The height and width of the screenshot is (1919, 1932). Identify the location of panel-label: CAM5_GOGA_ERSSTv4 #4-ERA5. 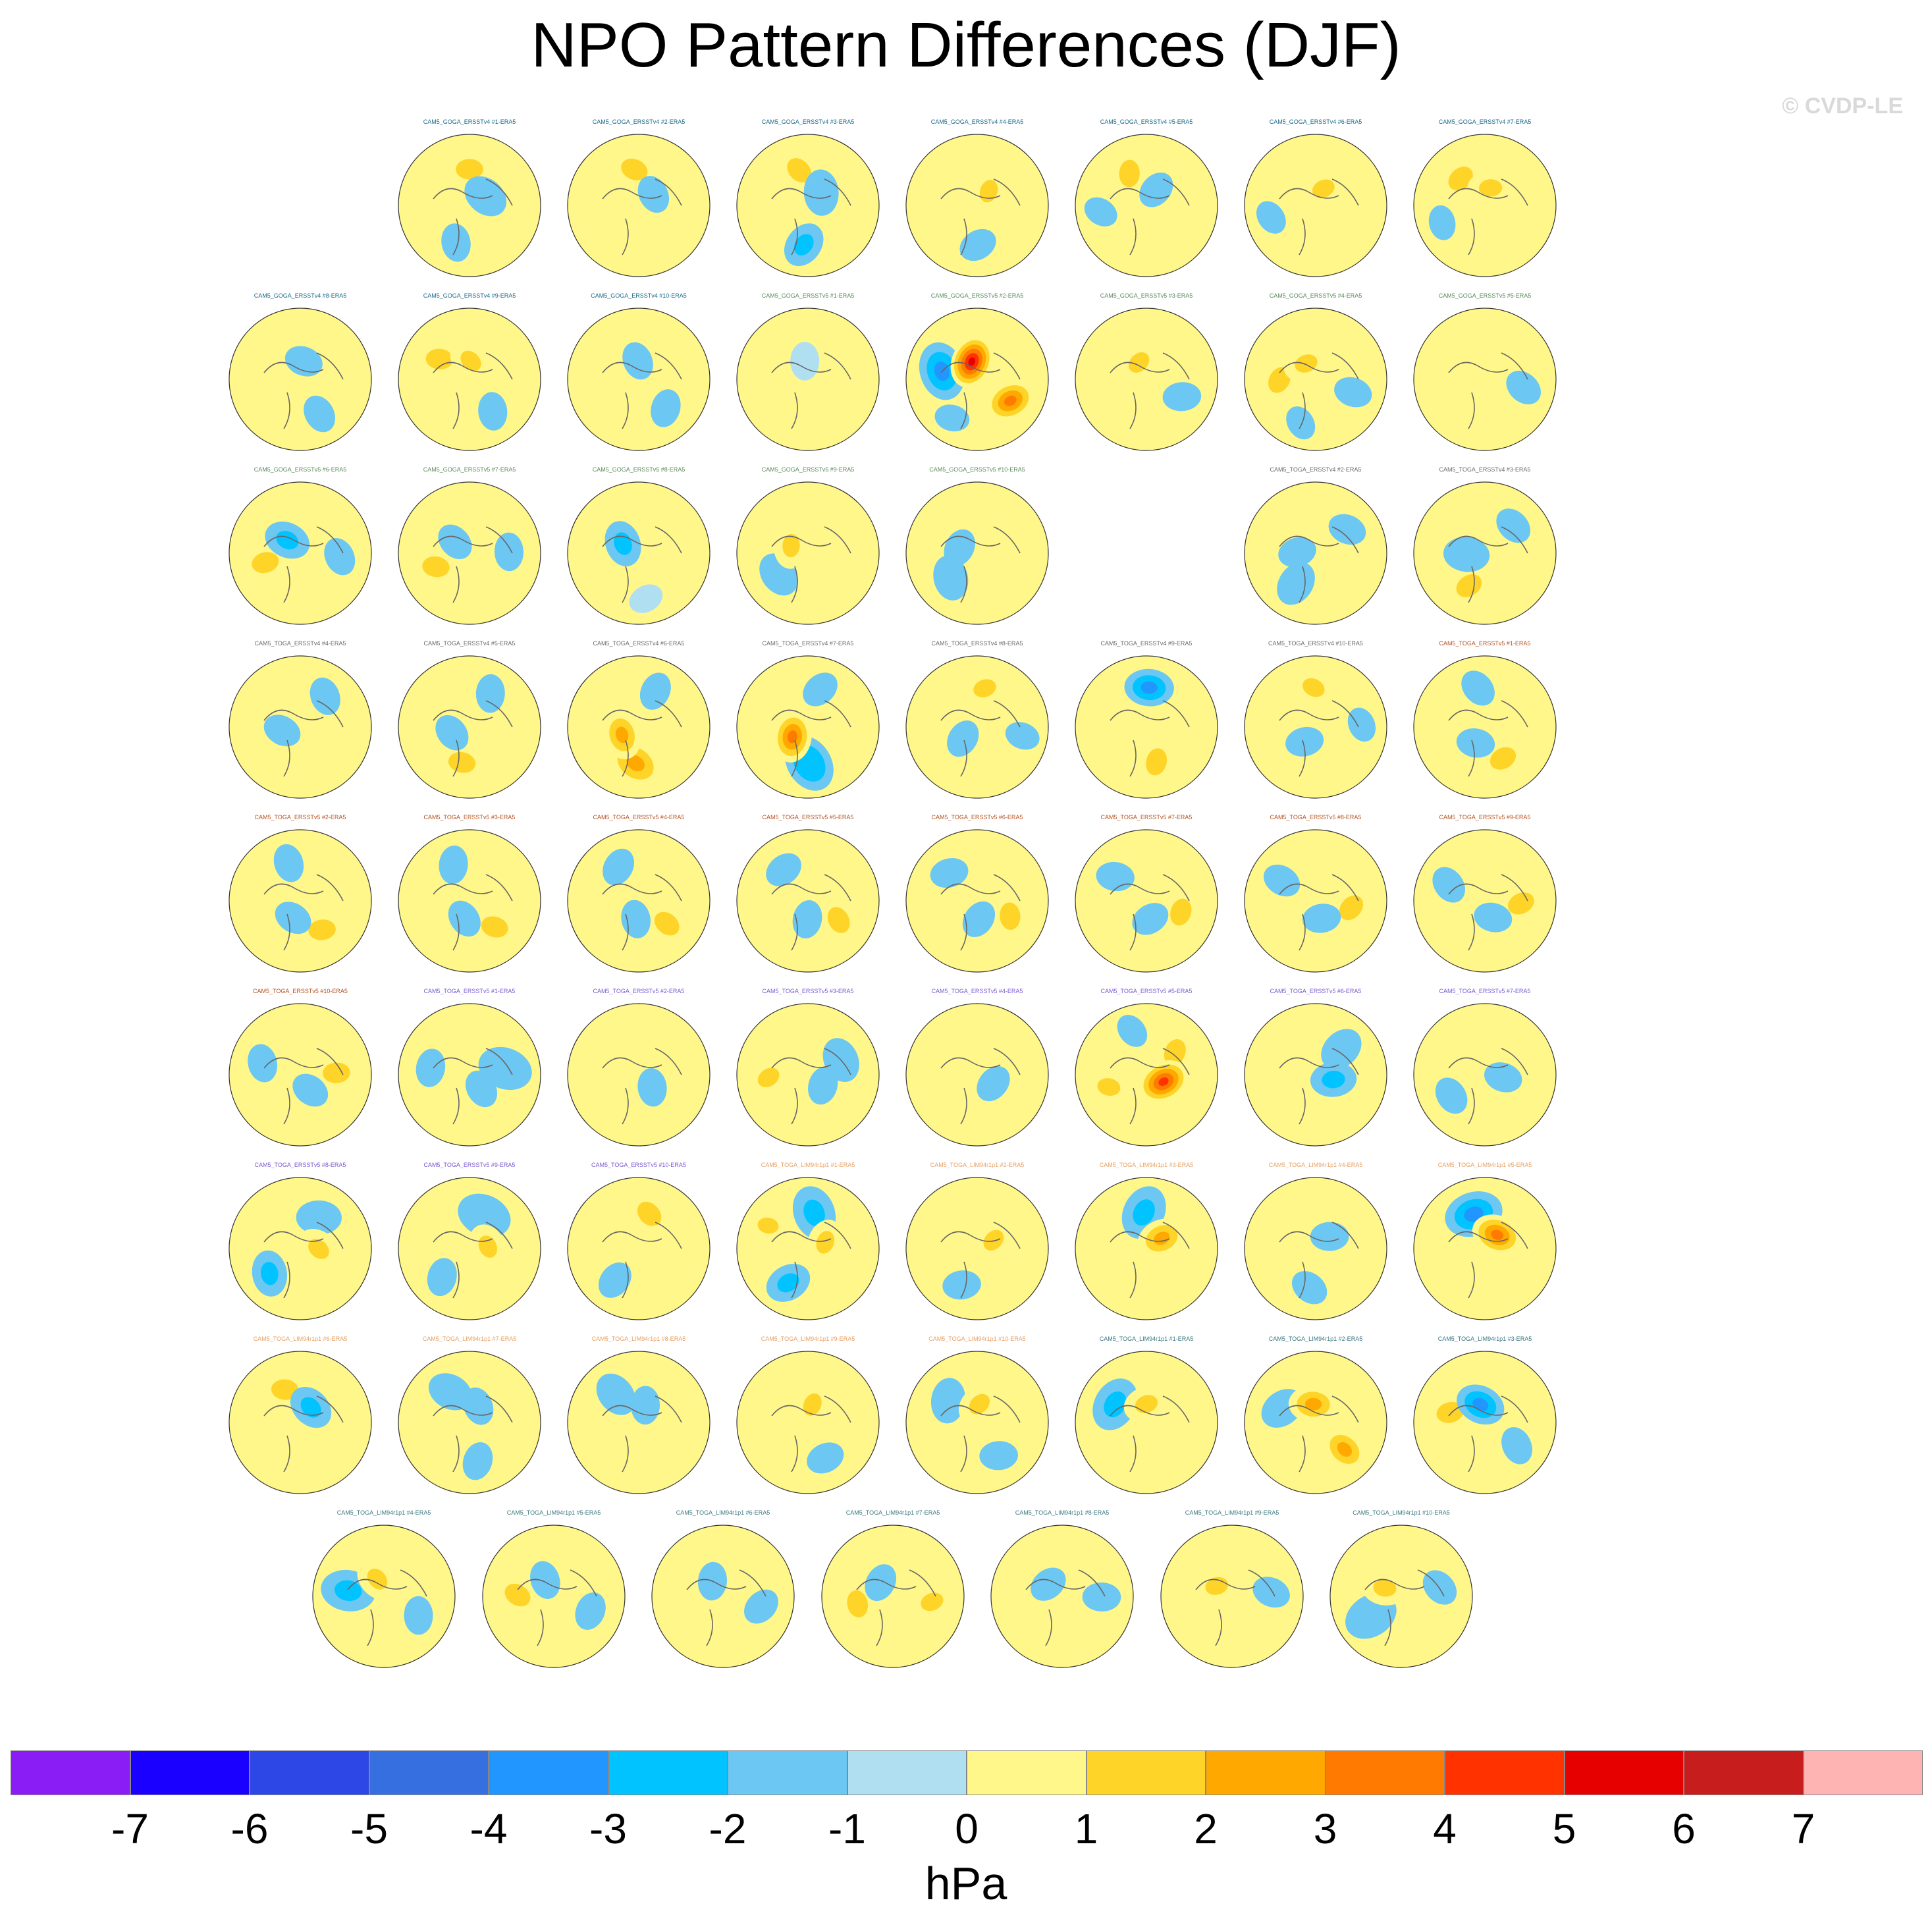
(977, 122).